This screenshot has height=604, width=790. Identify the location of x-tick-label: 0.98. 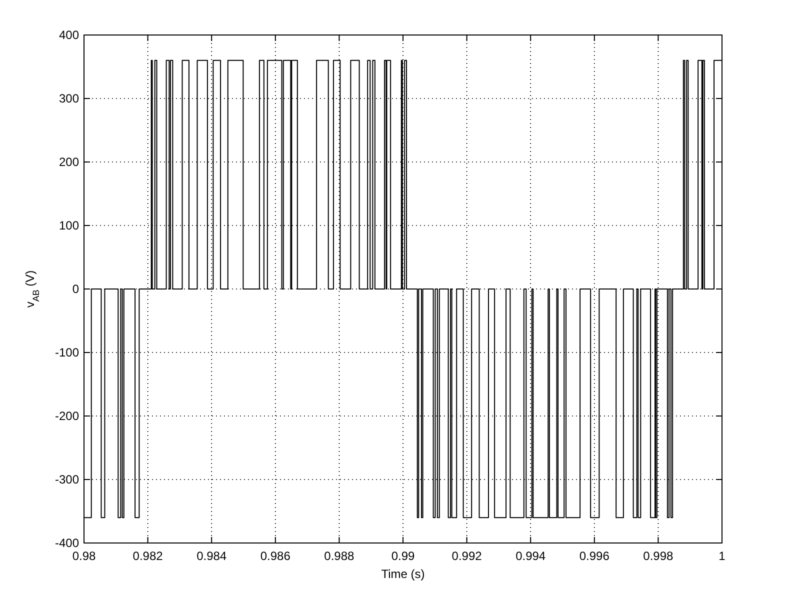
(84, 556).